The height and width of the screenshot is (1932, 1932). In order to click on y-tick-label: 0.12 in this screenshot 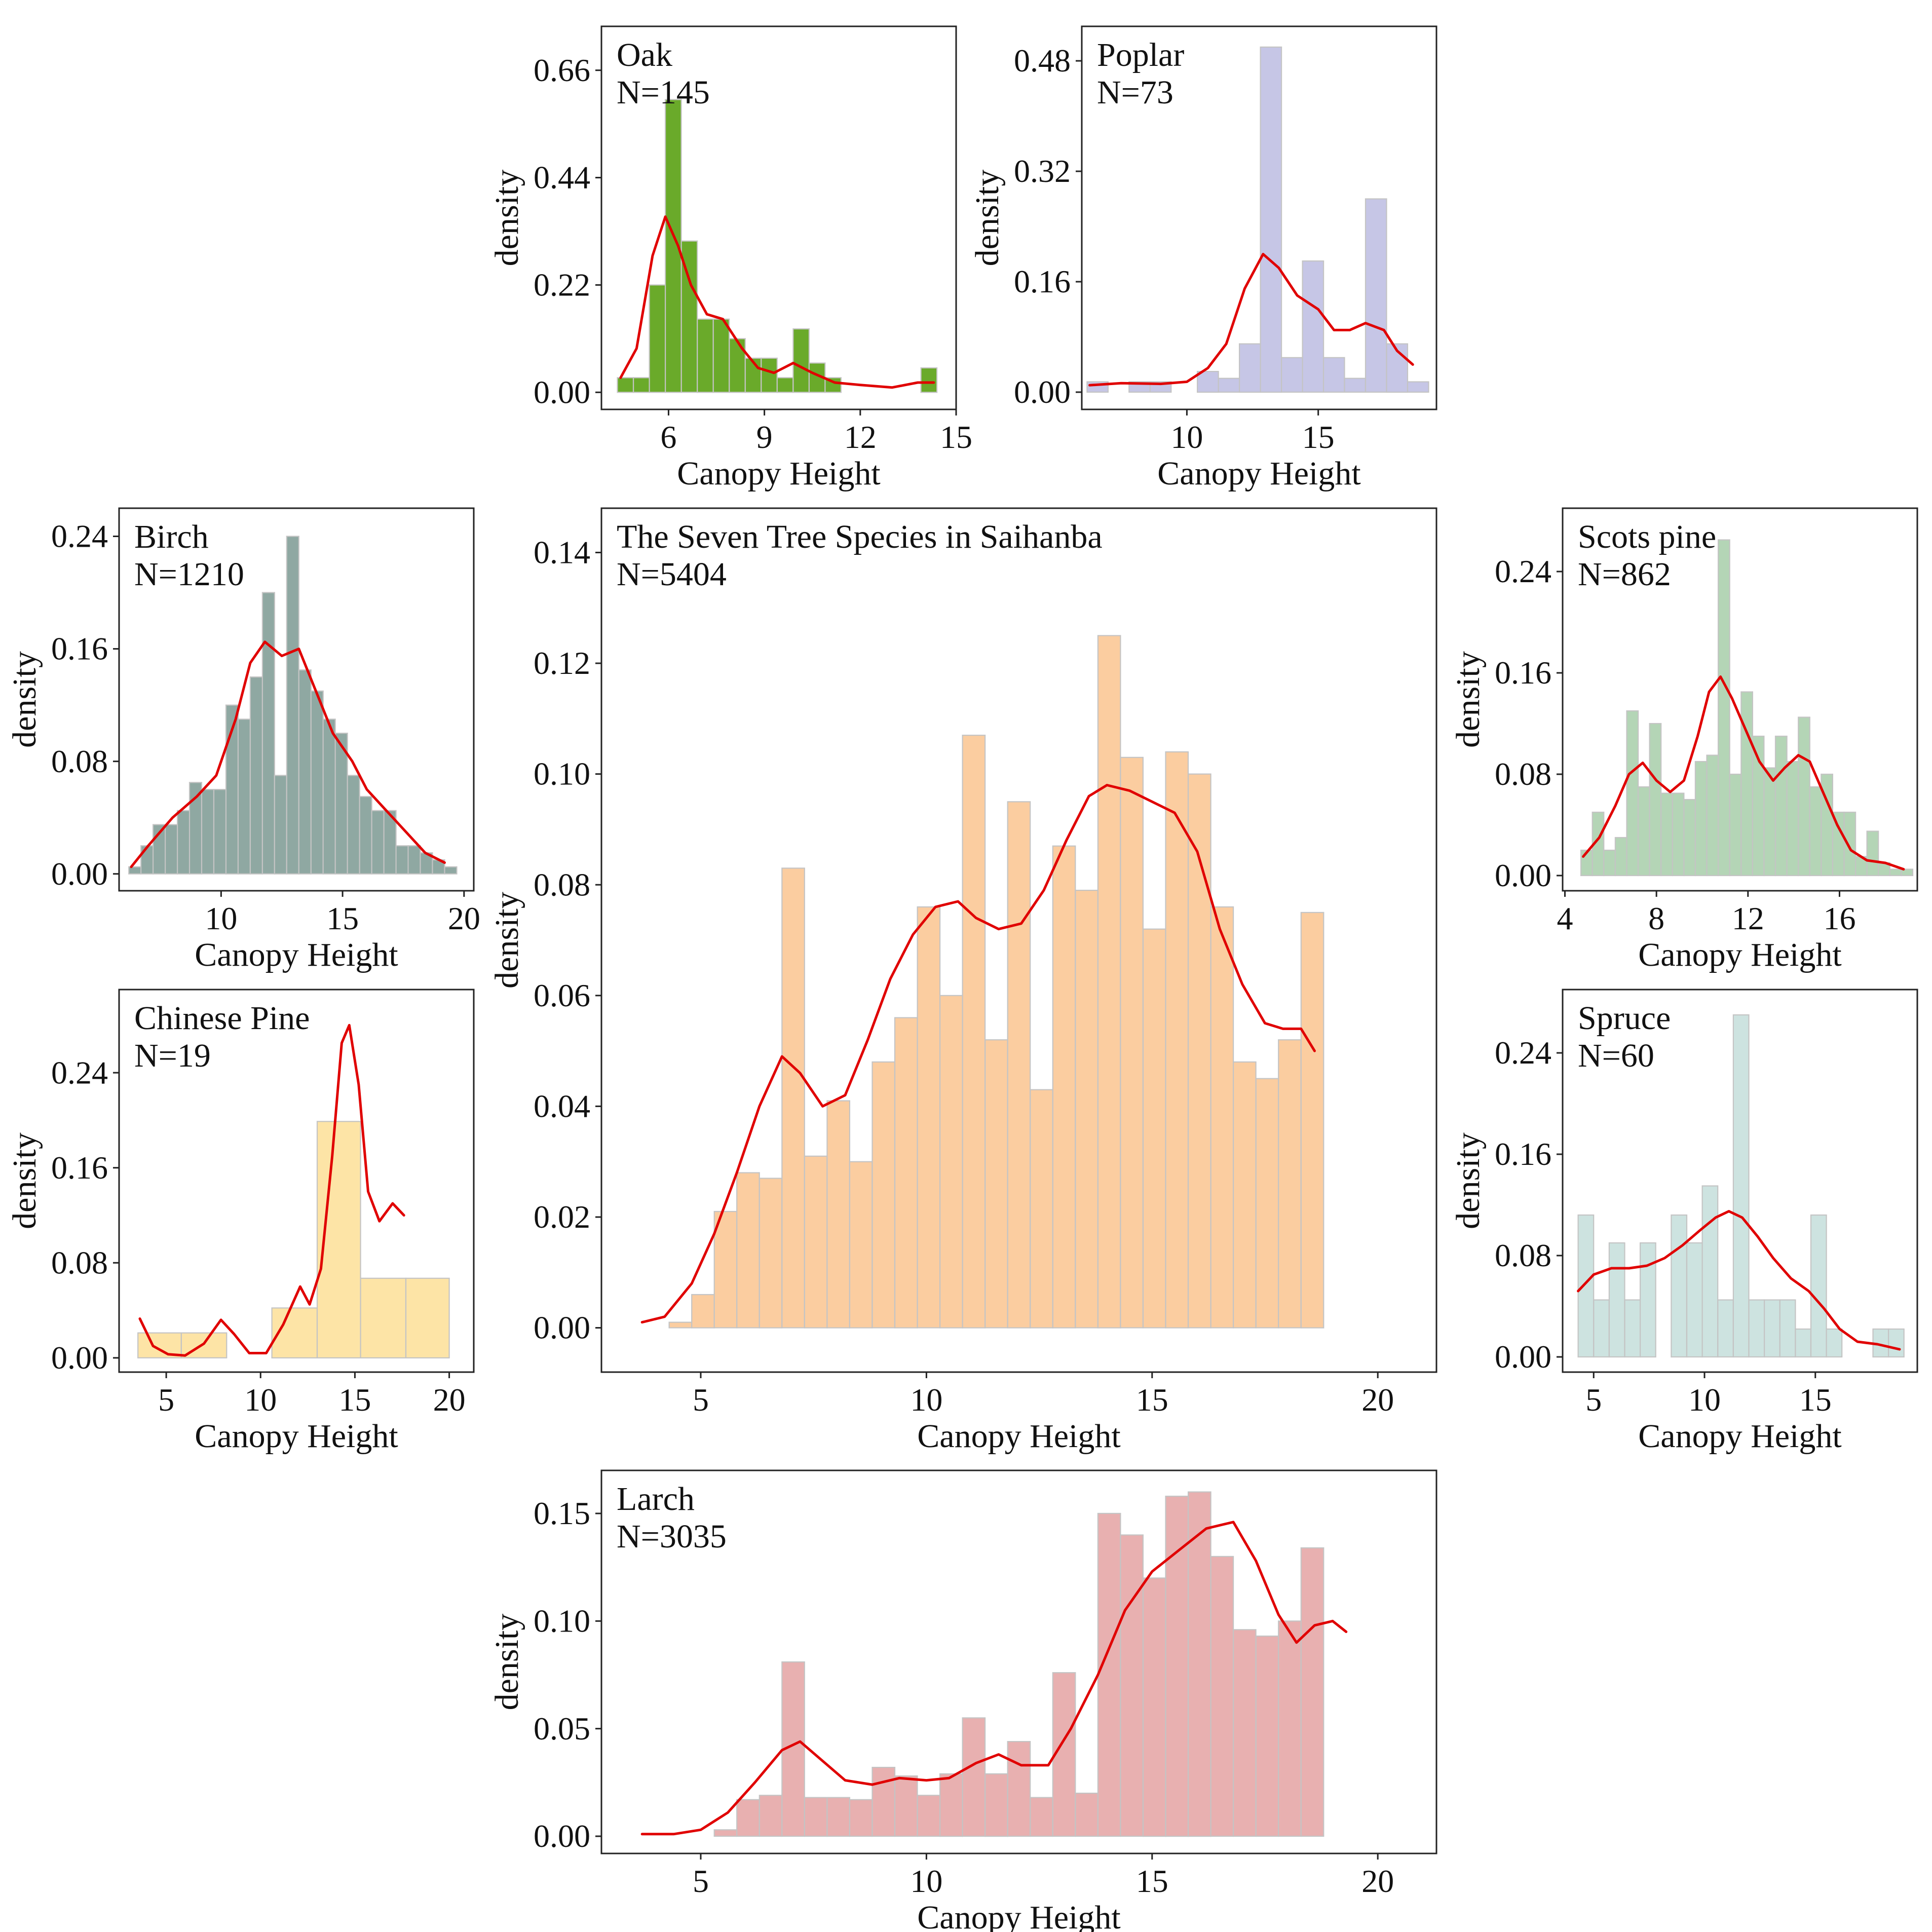, I will do `click(562, 663)`.